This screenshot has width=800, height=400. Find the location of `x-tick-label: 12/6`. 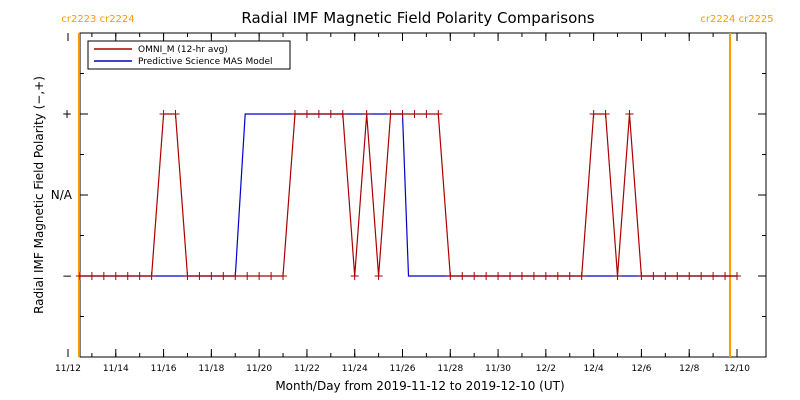

x-tick-label: 12/6 is located at coordinates (641, 369).